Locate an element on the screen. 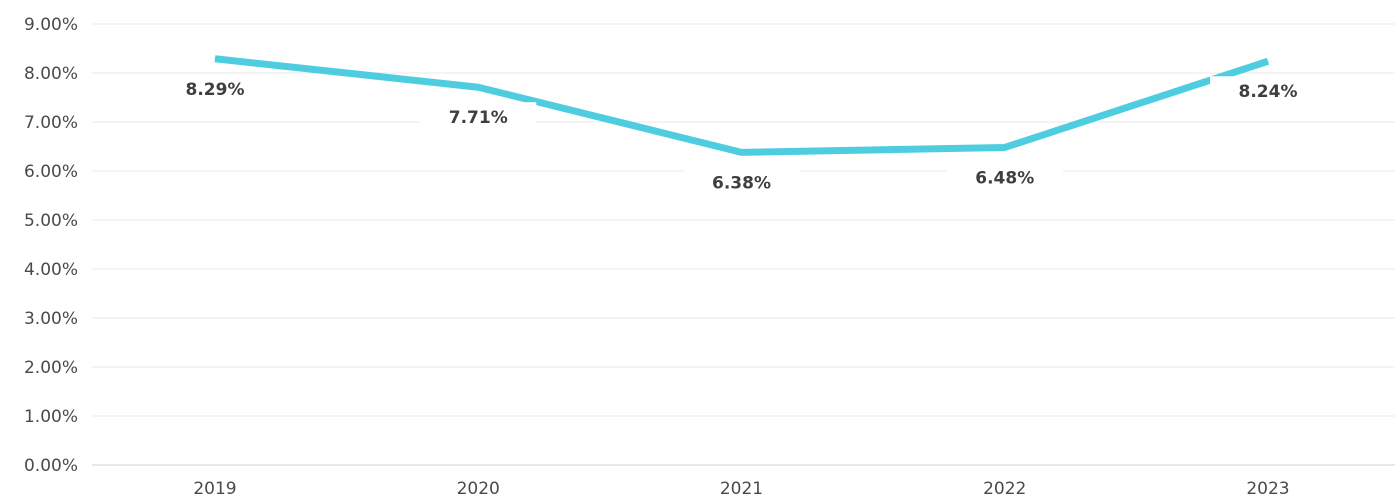 The width and height of the screenshot is (1395, 501). y-tick-label: 8.00% is located at coordinates (51, 74).